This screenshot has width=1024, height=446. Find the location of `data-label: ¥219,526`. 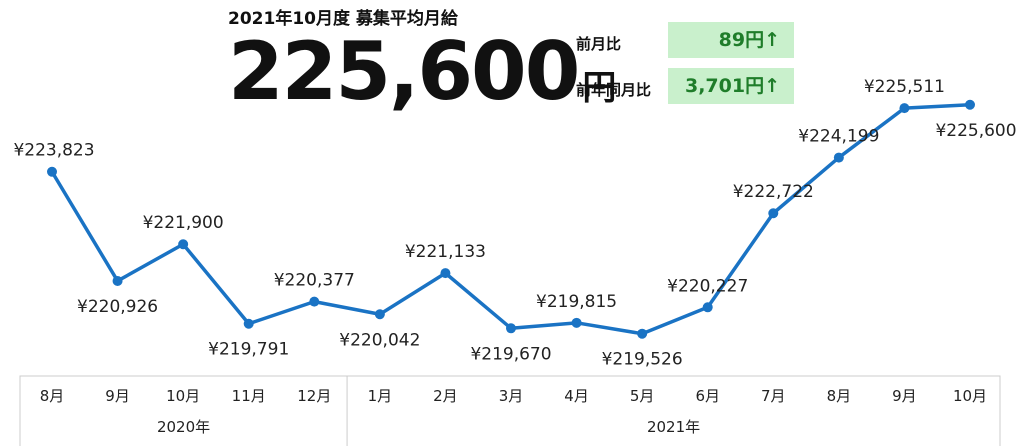

data-label: ¥219,526 is located at coordinates (642, 360).